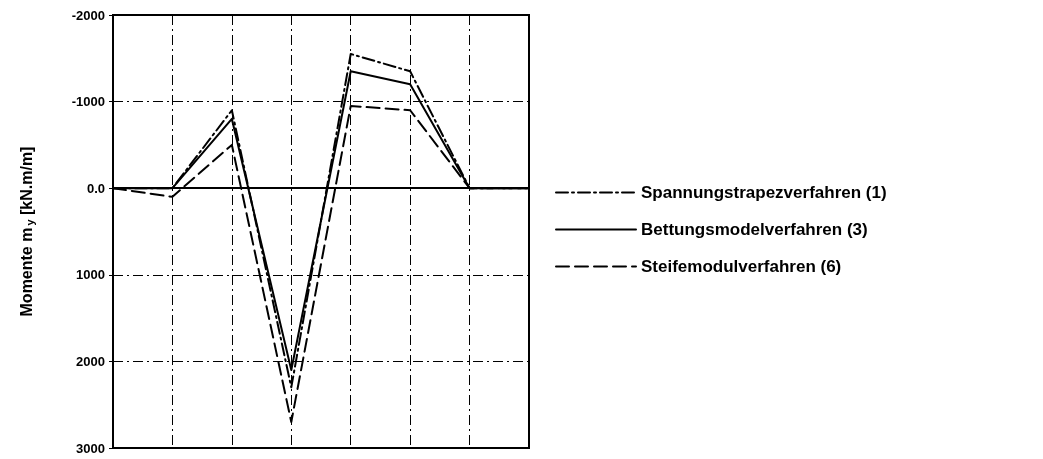  What do you see at coordinates (95, 188) in the screenshot?
I see `y-tick-label: 0.0` at bounding box center [95, 188].